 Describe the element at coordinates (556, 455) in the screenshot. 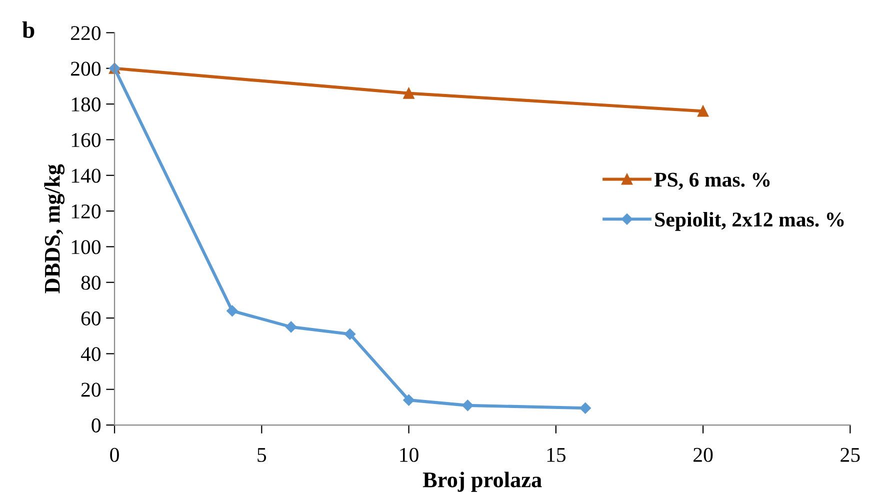

I see `x-tick-label: 15` at that location.